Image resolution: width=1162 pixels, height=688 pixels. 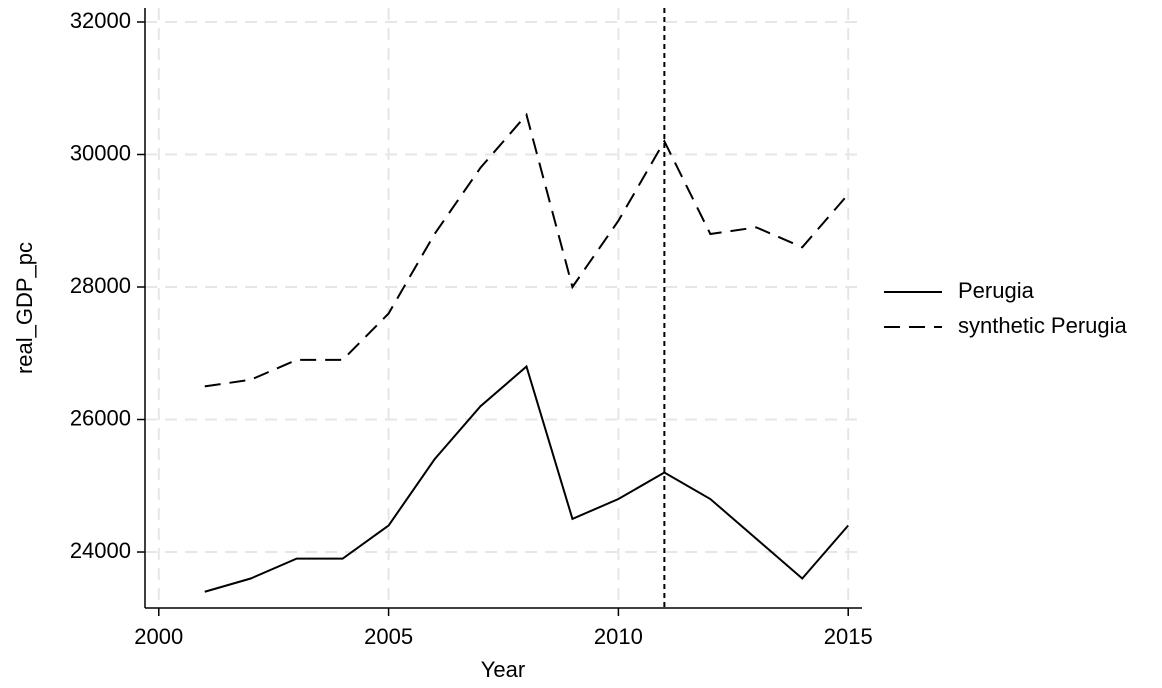 What do you see at coordinates (1043, 325) in the screenshot?
I see `legend-label: synthetic Perugia` at bounding box center [1043, 325].